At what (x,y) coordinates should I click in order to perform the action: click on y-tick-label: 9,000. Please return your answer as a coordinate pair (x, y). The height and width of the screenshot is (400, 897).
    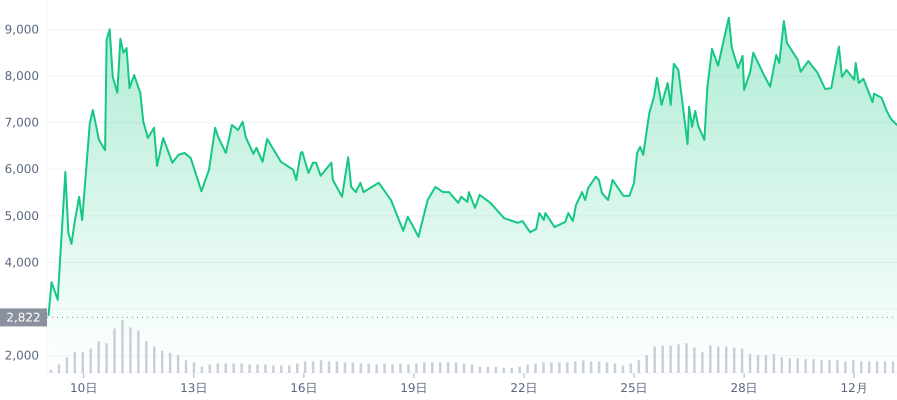
    Looking at the image, I should click on (21, 29).